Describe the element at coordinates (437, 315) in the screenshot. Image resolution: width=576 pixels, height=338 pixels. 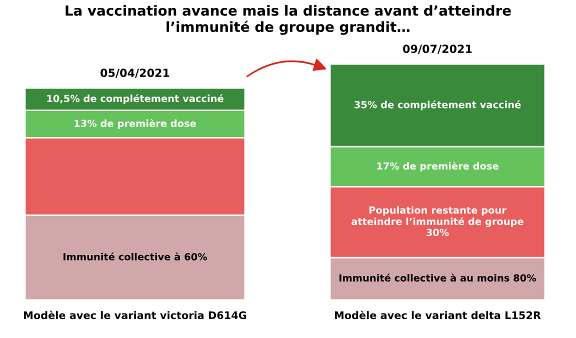
I see `x-axis-title: Modèle avec le variant delta L152R` at that location.